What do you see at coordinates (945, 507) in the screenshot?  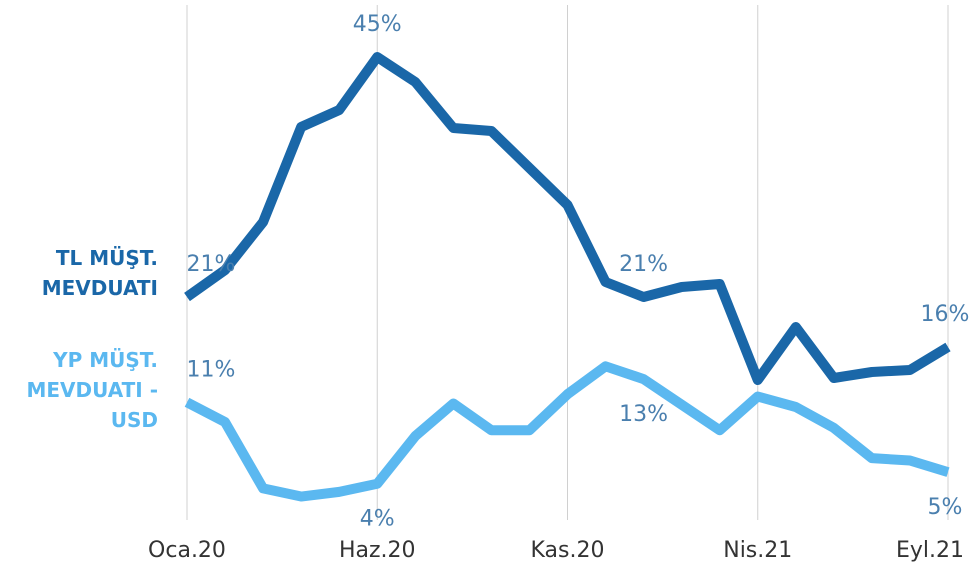 I see `data-label: 5%` at bounding box center [945, 507].